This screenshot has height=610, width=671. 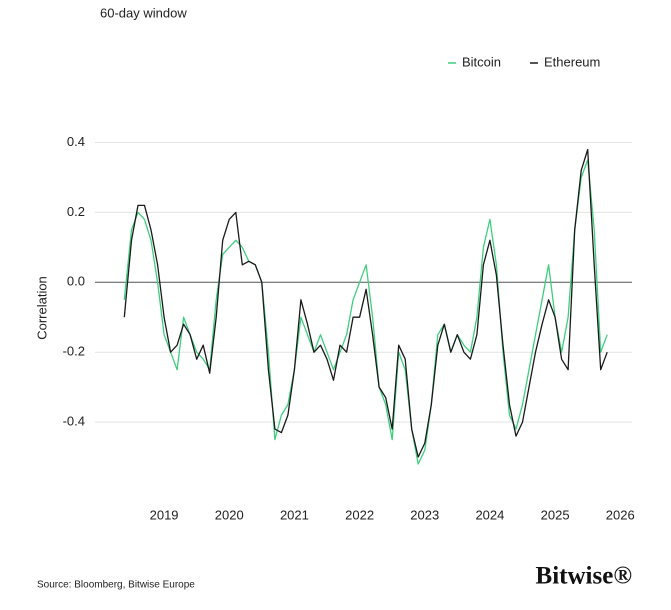 What do you see at coordinates (143, 12) in the screenshot?
I see `chart-subtitle: 60-day window` at bounding box center [143, 12].